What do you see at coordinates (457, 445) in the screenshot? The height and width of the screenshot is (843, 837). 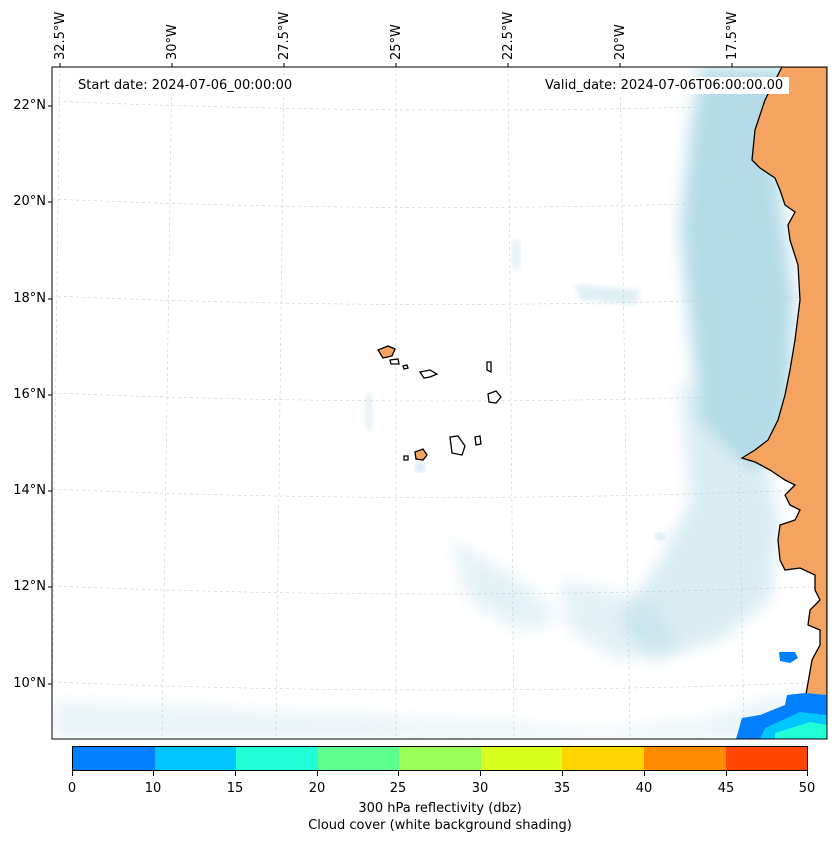 I see `island-santiago` at bounding box center [457, 445].